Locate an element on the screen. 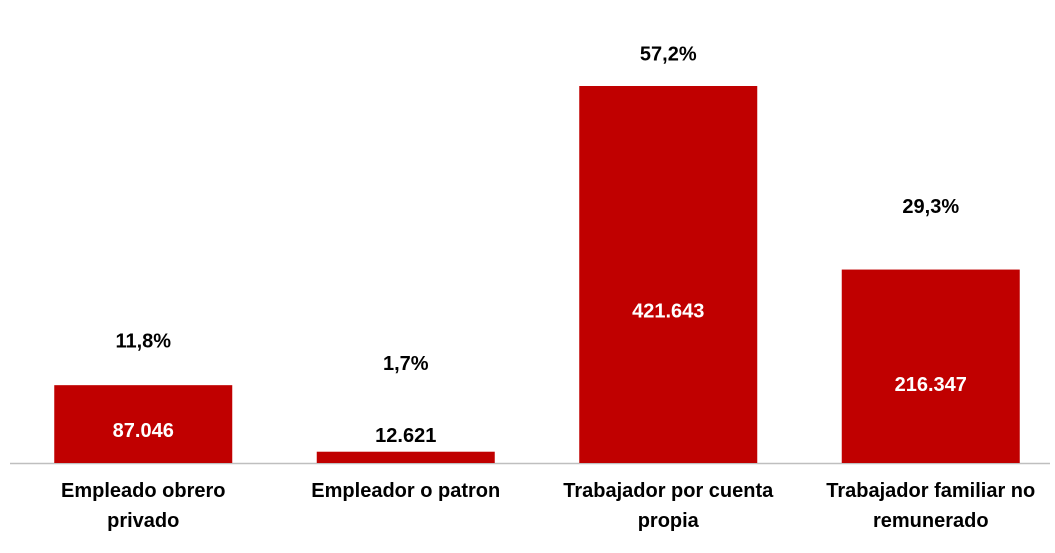 The height and width of the screenshot is (553, 1055). value-label: 216.347 is located at coordinates (931, 385).